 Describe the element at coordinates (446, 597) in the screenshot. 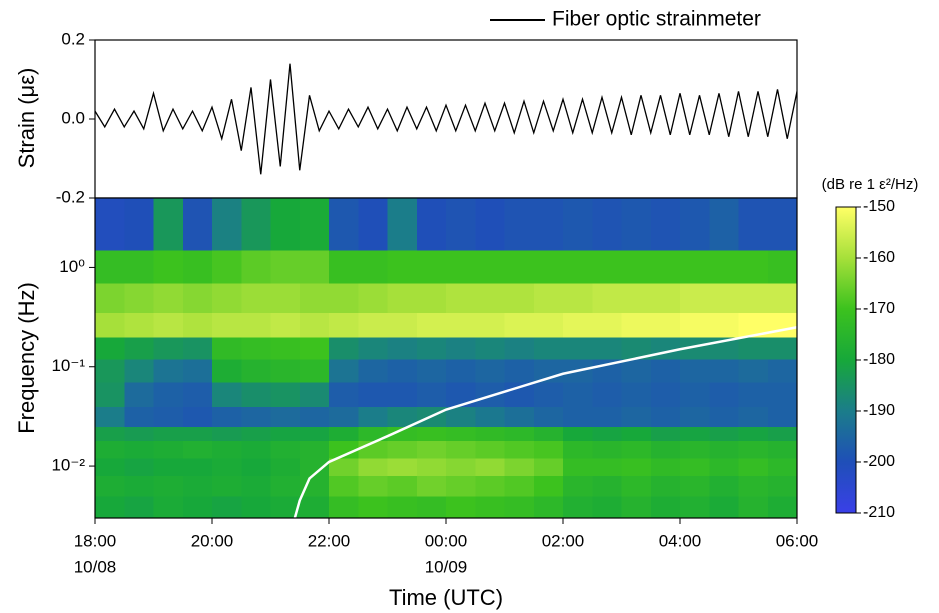

I see `x-axis-label: Time (UTC)` at that location.